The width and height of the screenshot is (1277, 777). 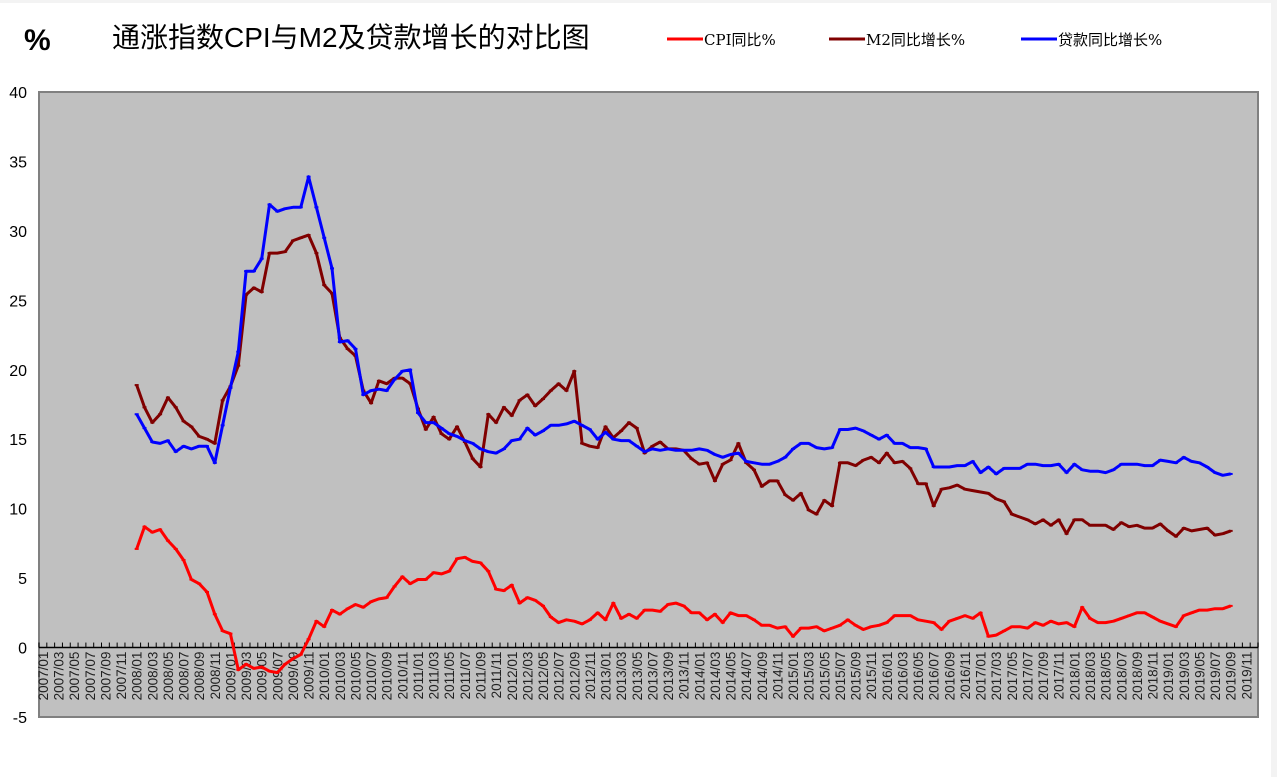 I want to click on x-tick-label: 2015/01, so click(x=793, y=676).